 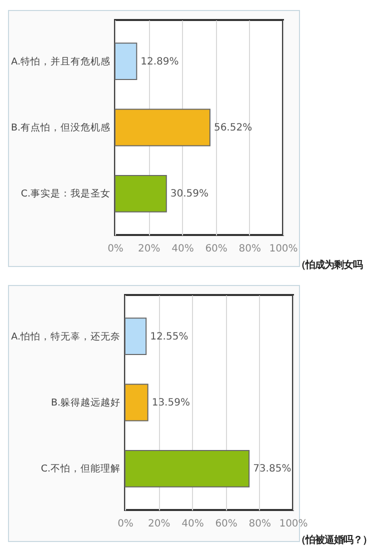 I want to click on y-tick-label: C.不怕，但能理解, so click(x=80, y=468).